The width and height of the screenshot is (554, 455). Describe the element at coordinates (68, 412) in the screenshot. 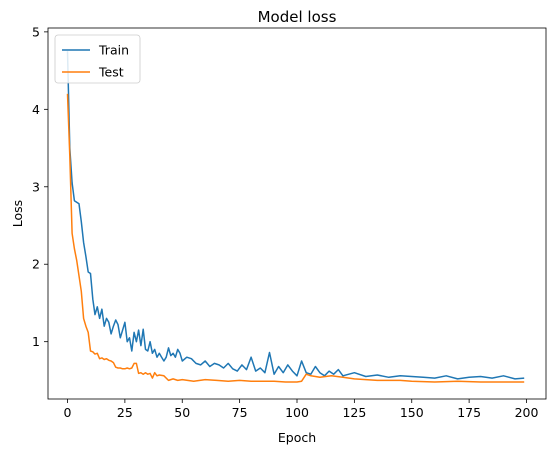

I see `x-tick-label: 0` at that location.